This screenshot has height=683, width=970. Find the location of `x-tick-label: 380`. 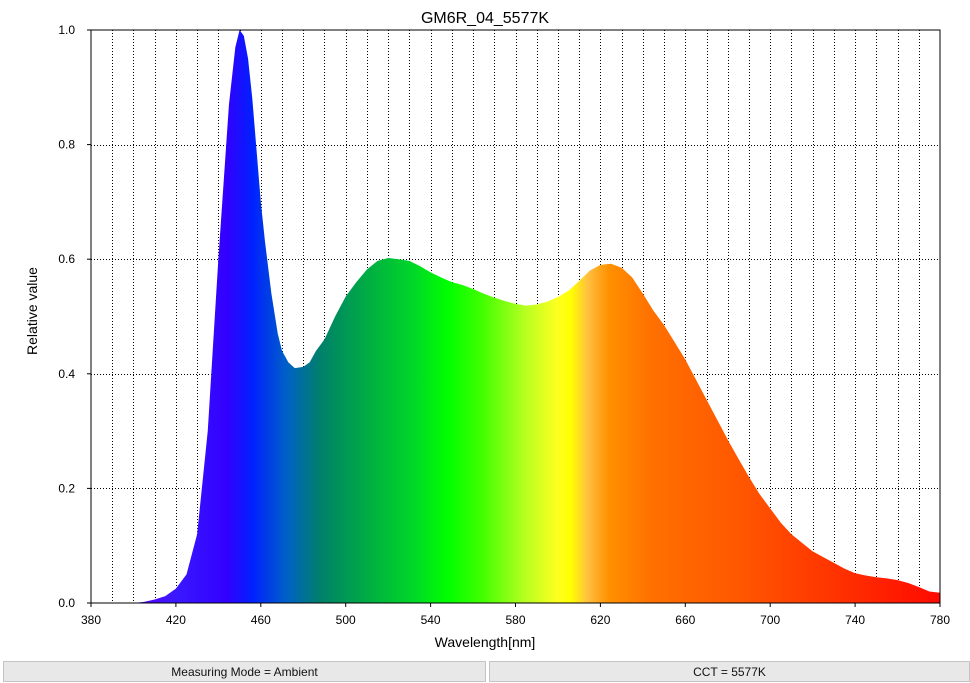

x-tick-label: 380 is located at coordinates (91, 620).